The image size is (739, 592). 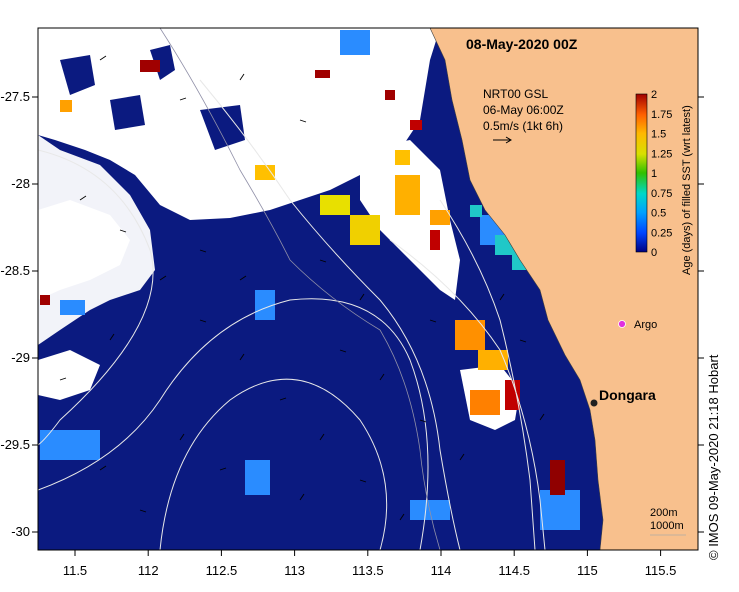 I want to click on x-tick-label: 113.5, so click(x=368, y=570).